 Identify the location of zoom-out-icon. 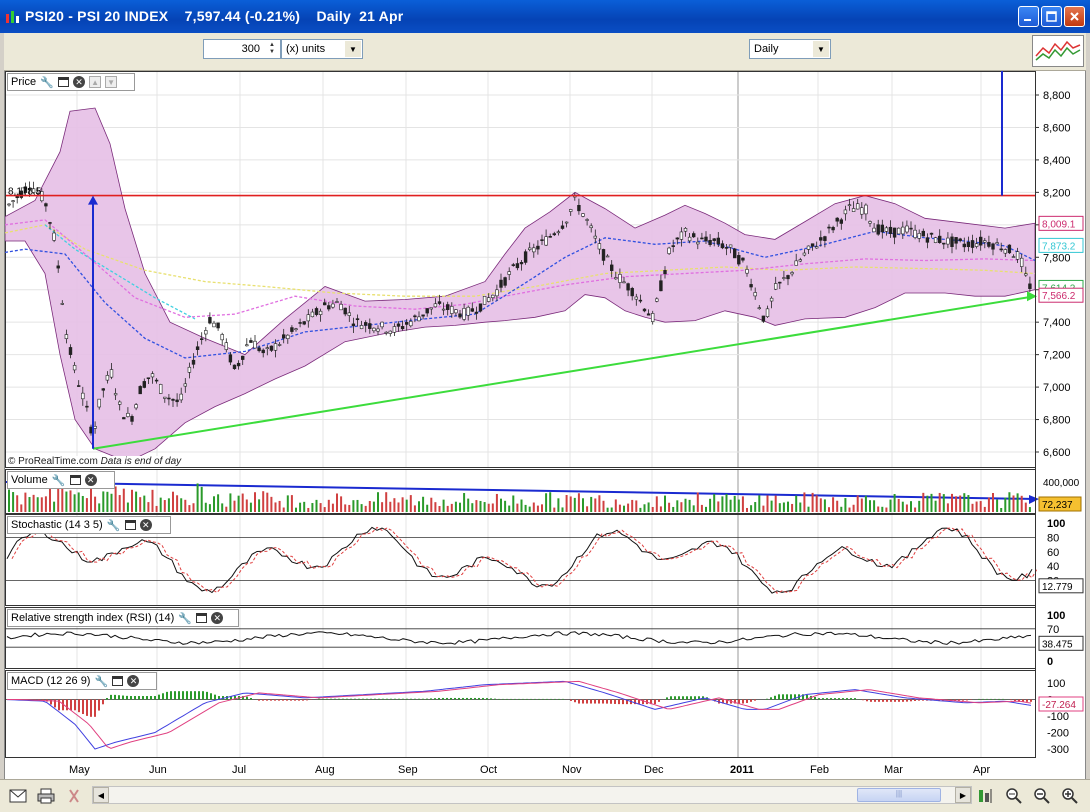
(1042, 796).